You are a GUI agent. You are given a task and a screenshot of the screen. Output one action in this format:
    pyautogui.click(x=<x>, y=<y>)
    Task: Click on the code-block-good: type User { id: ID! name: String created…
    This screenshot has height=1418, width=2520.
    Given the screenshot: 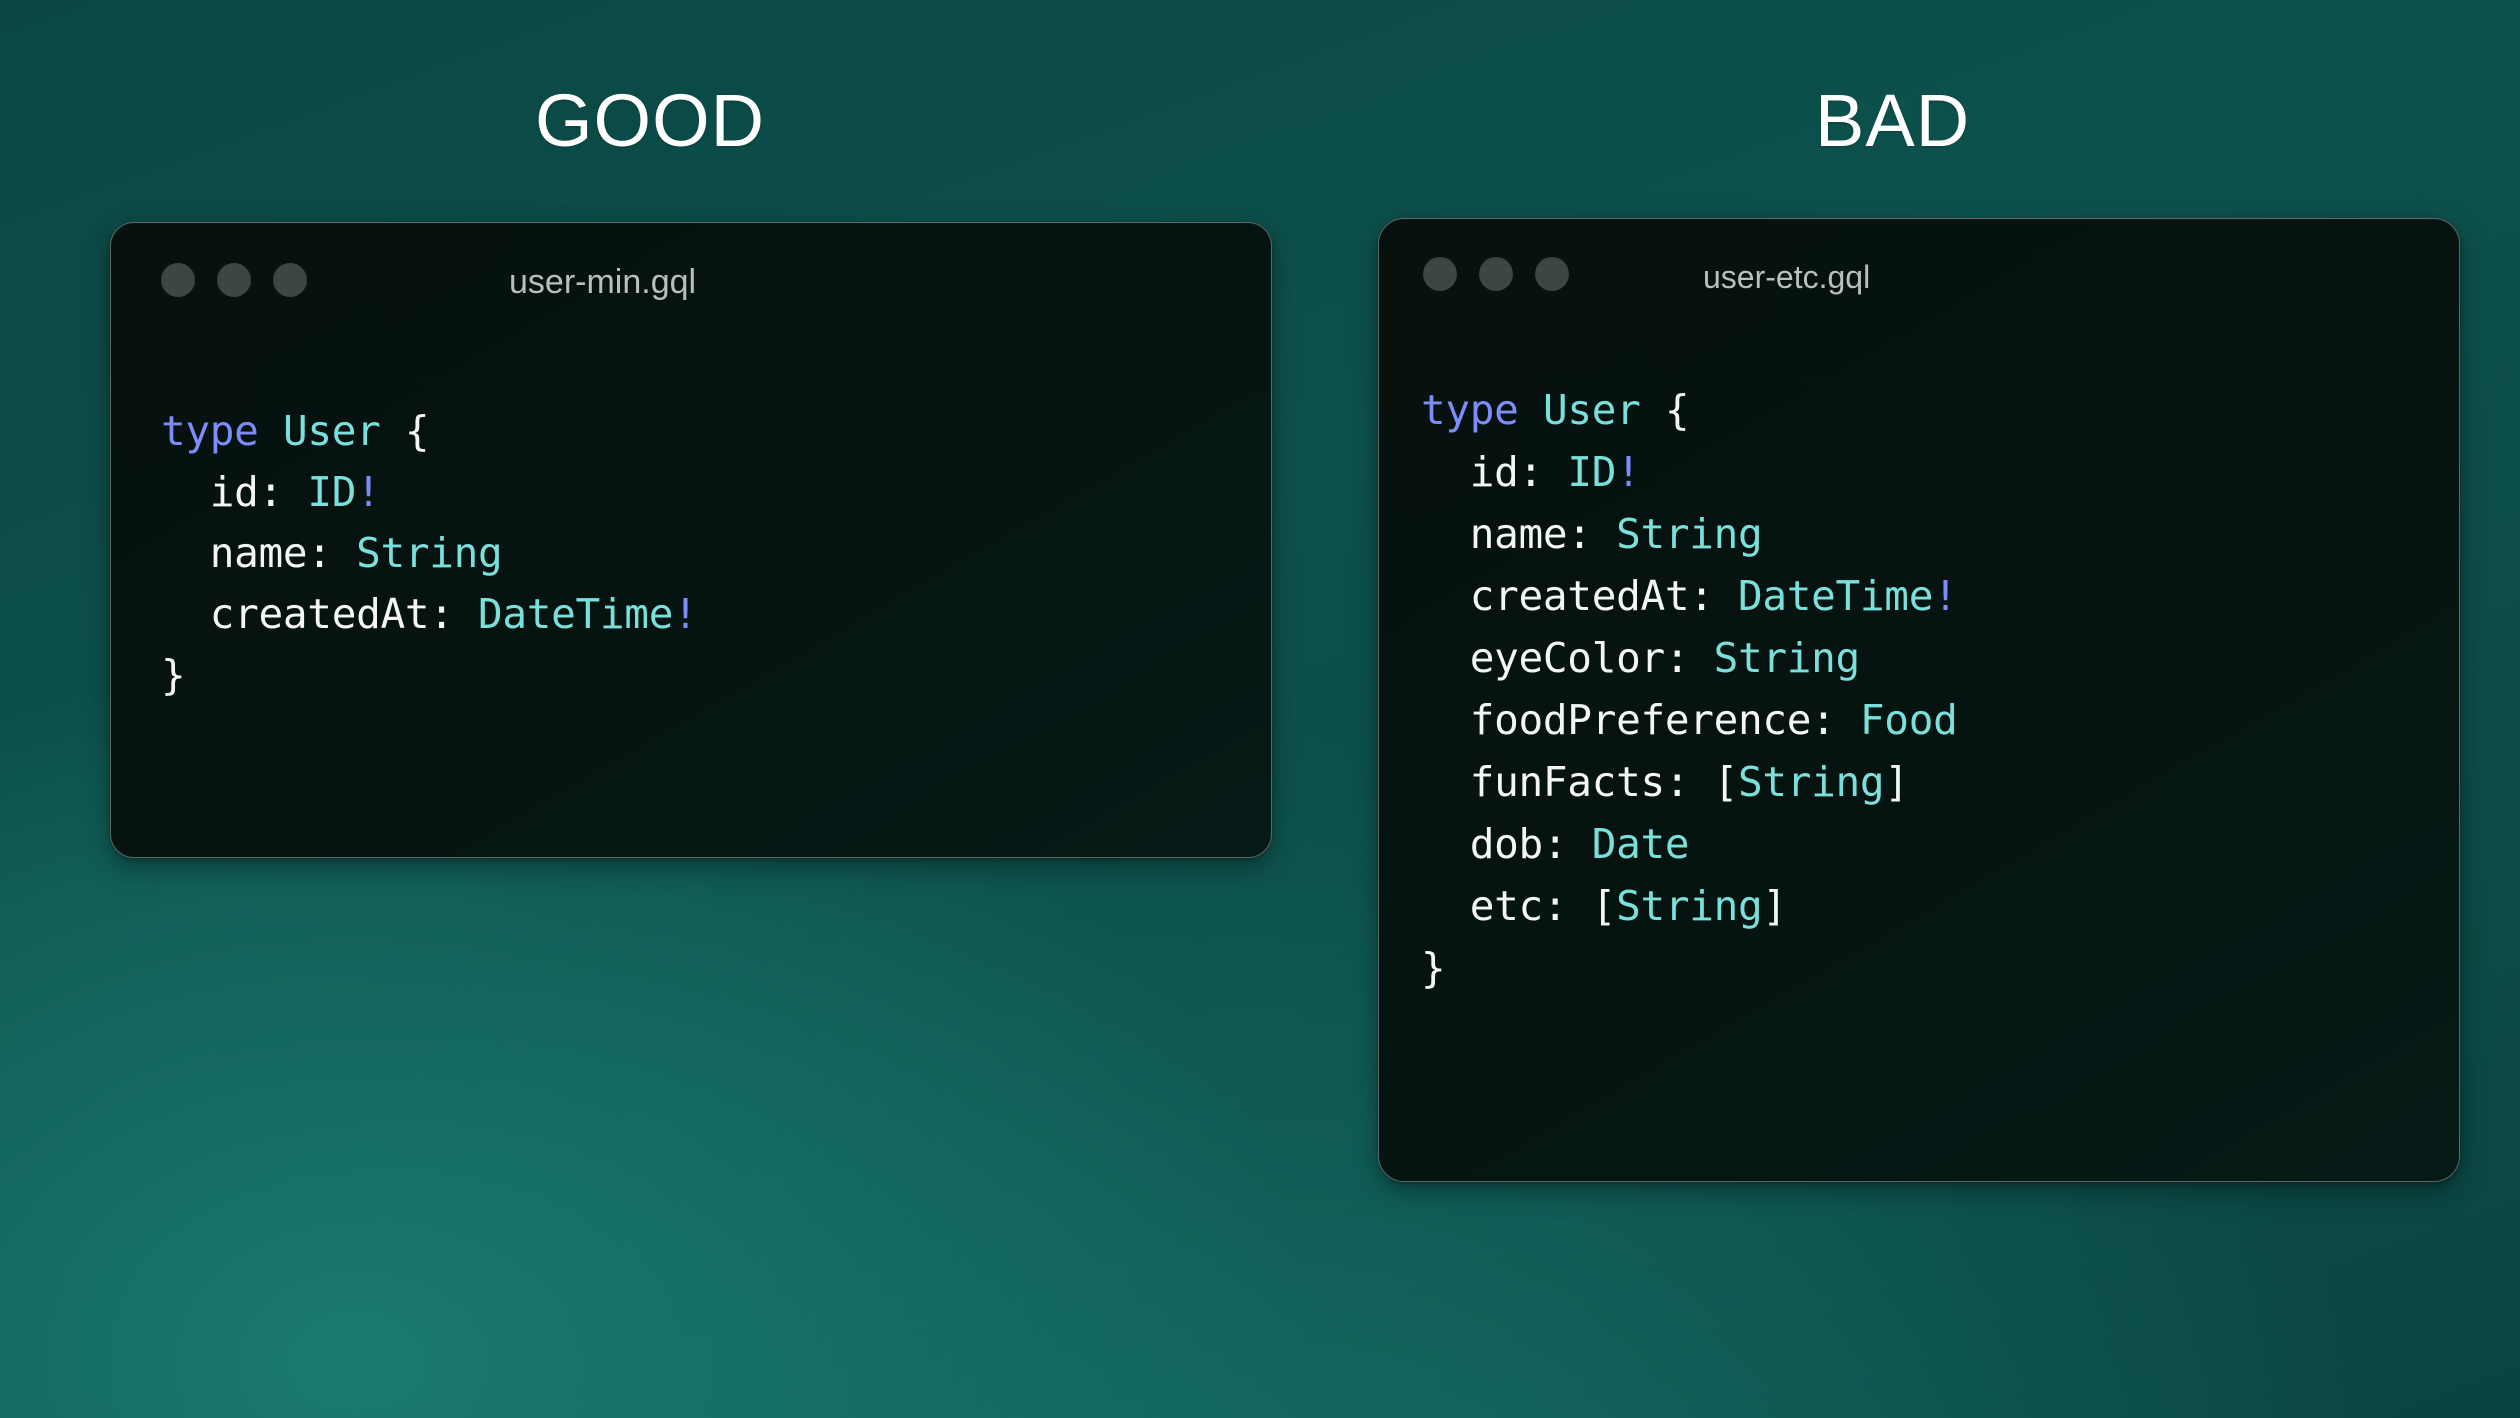 What is the action you would take?
    pyautogui.click(x=429, y=553)
    